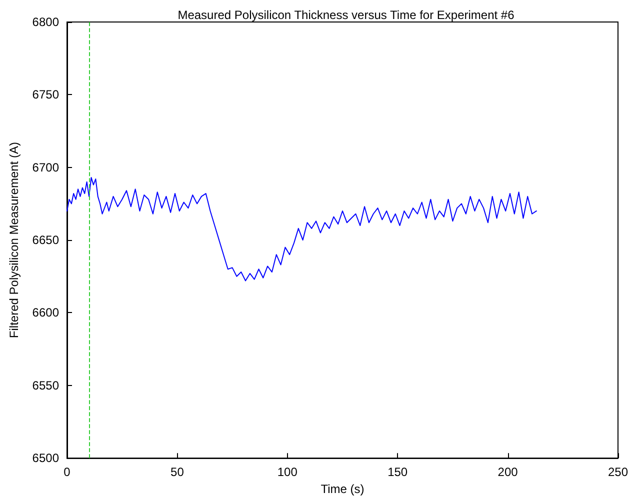  I want to click on x-axis-title: Time (s), so click(342, 489).